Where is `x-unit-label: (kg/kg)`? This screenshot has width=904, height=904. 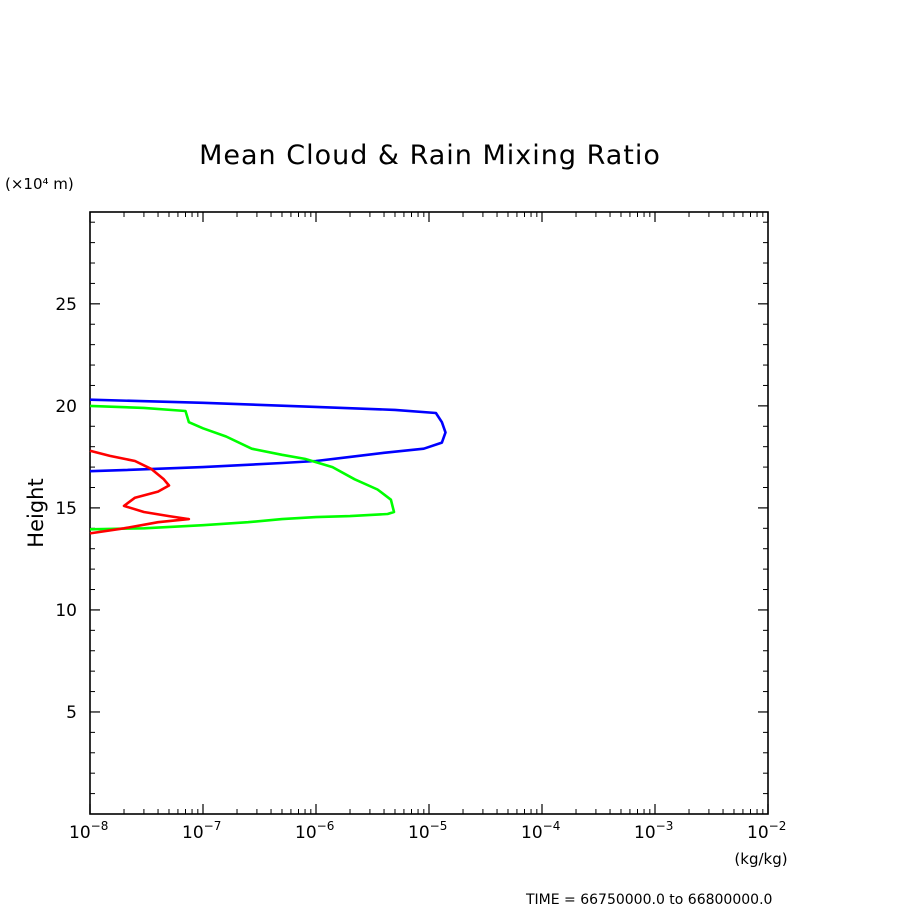 x-unit-label: (kg/kg) is located at coordinates (760, 859).